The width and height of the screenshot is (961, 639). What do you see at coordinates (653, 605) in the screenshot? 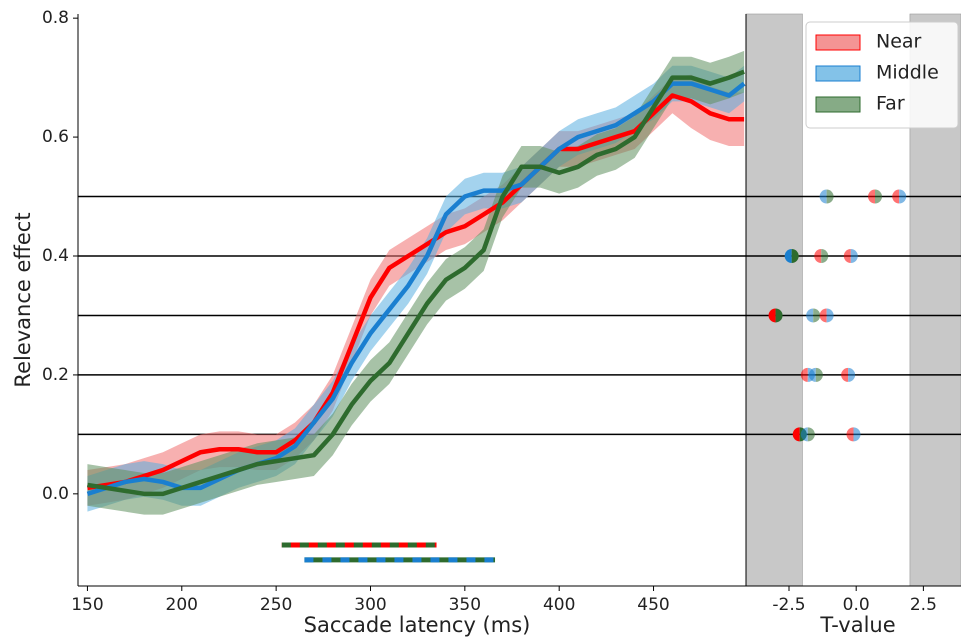
I see `x-tick-label: 450` at bounding box center [653, 605].